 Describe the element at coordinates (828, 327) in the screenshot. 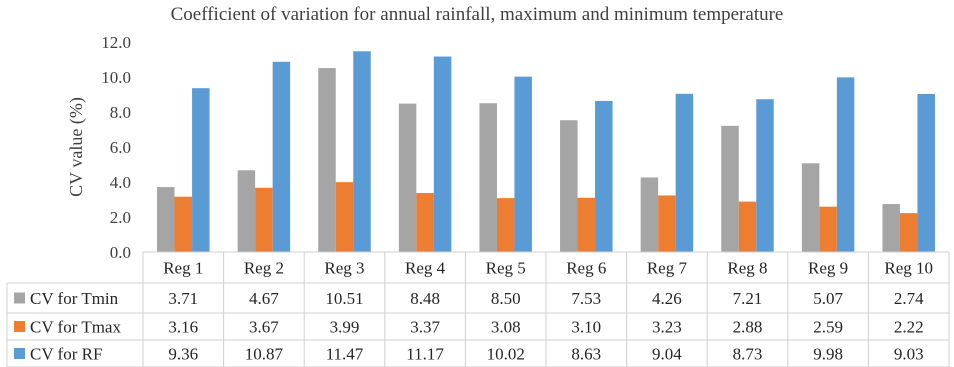

I see `data-label: 2.59` at that location.